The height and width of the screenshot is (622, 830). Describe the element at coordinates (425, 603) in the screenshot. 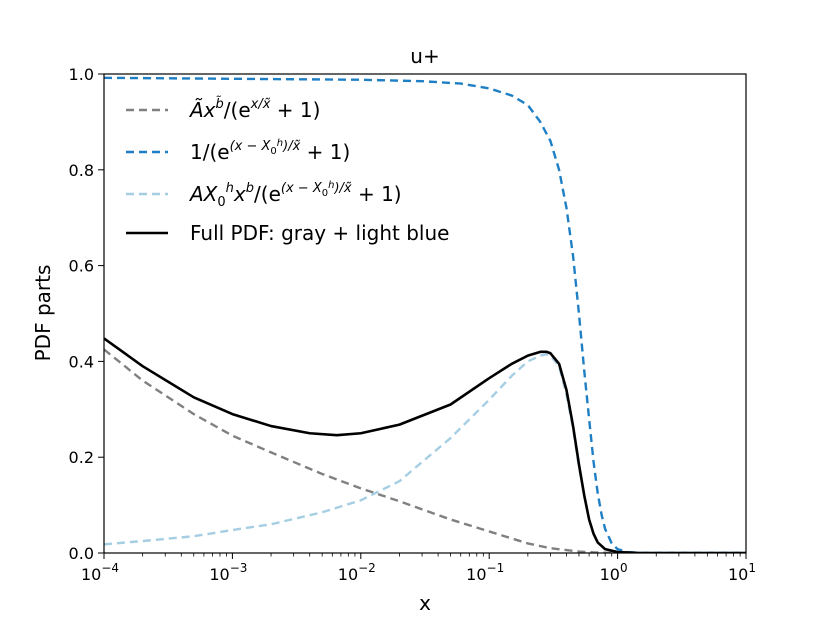

I see `x-axis-title: x` at that location.